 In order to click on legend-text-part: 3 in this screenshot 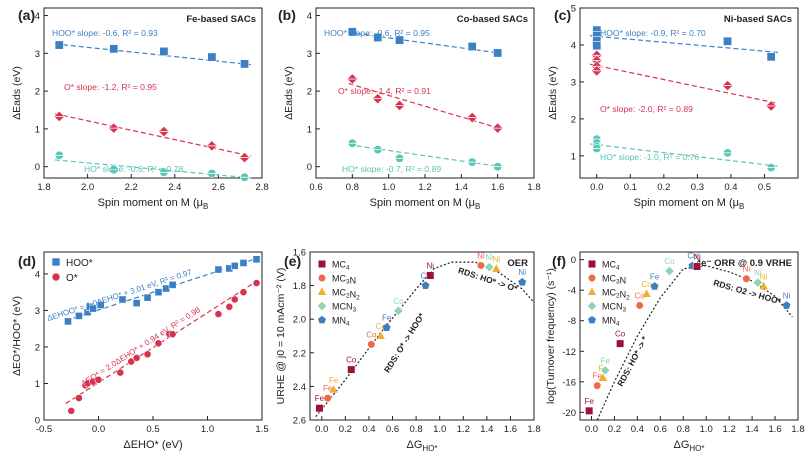, I will do `click(355, 310)`.